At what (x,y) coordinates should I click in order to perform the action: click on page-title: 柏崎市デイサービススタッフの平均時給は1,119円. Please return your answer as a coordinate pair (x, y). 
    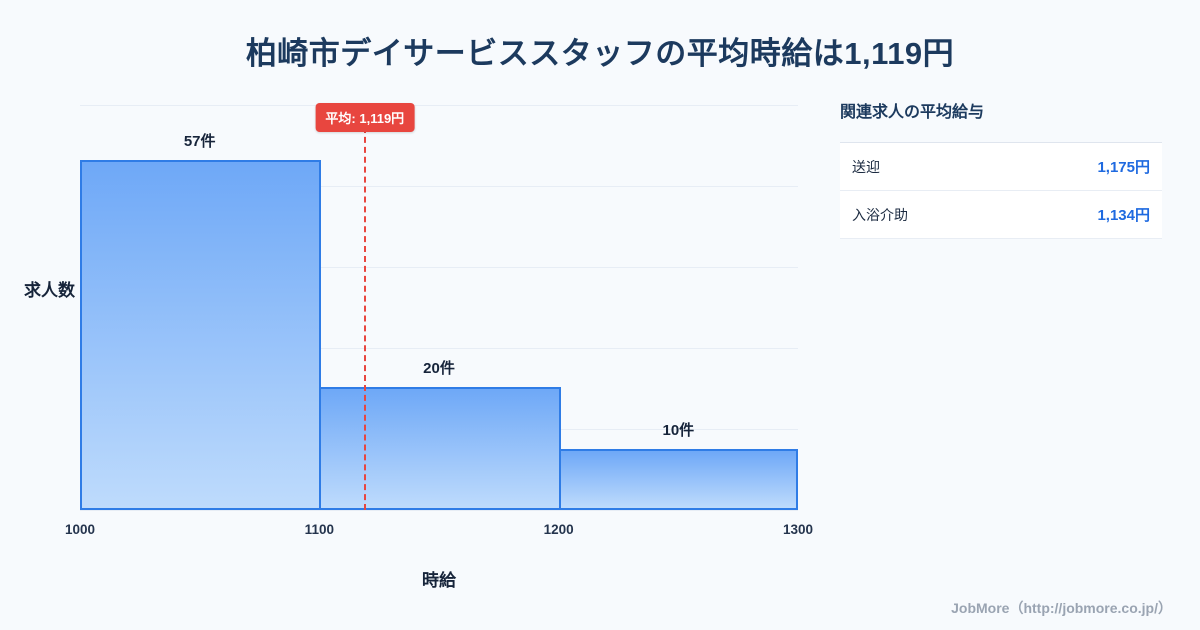
    Looking at the image, I should click on (600, 53).